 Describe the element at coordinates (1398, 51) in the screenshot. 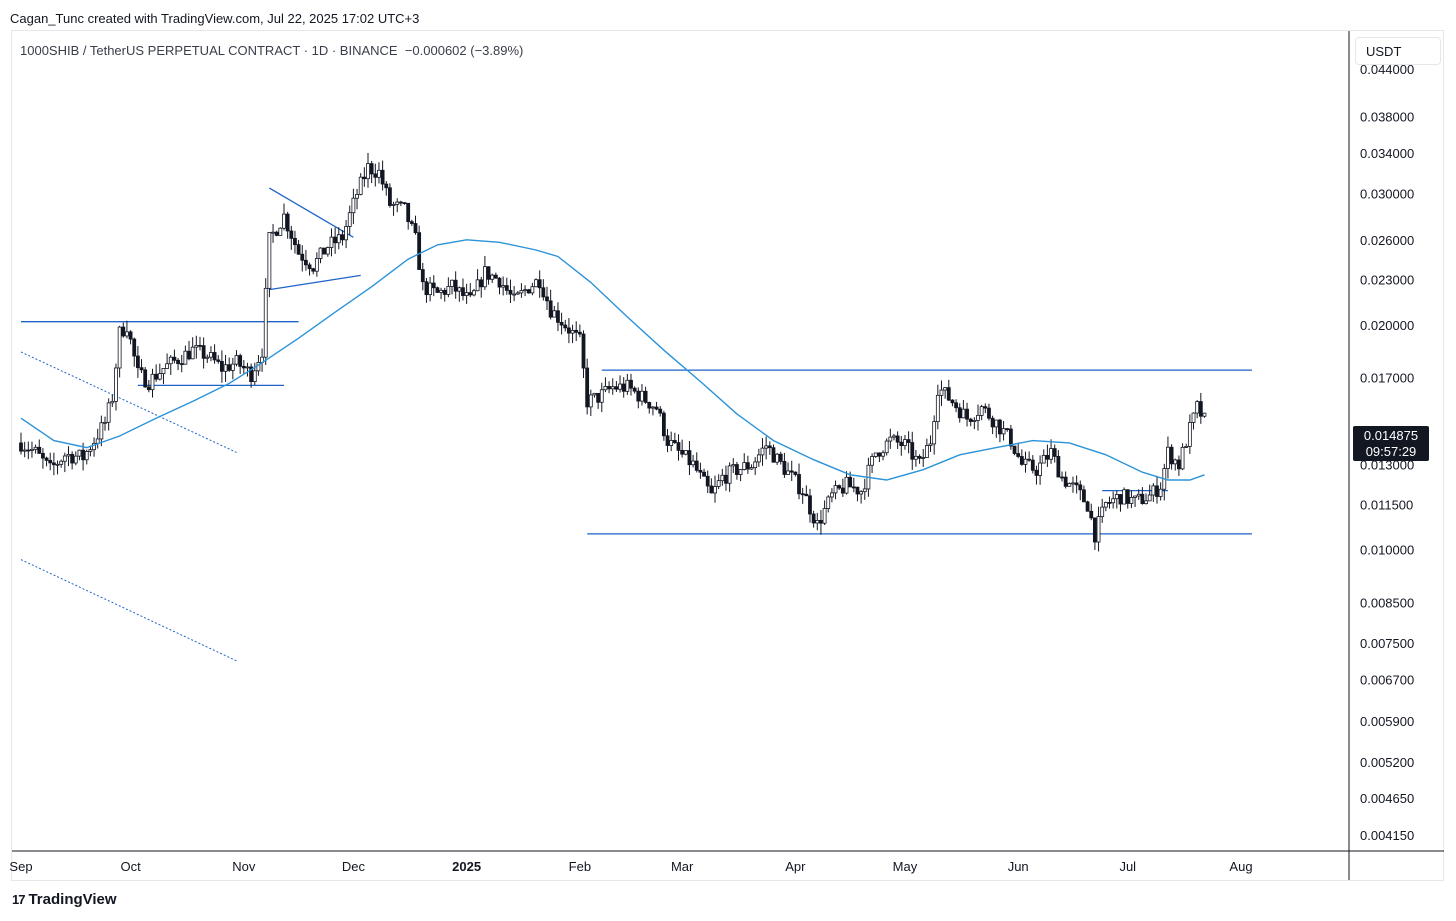

I see `currency-unit-button: USDT` at that location.